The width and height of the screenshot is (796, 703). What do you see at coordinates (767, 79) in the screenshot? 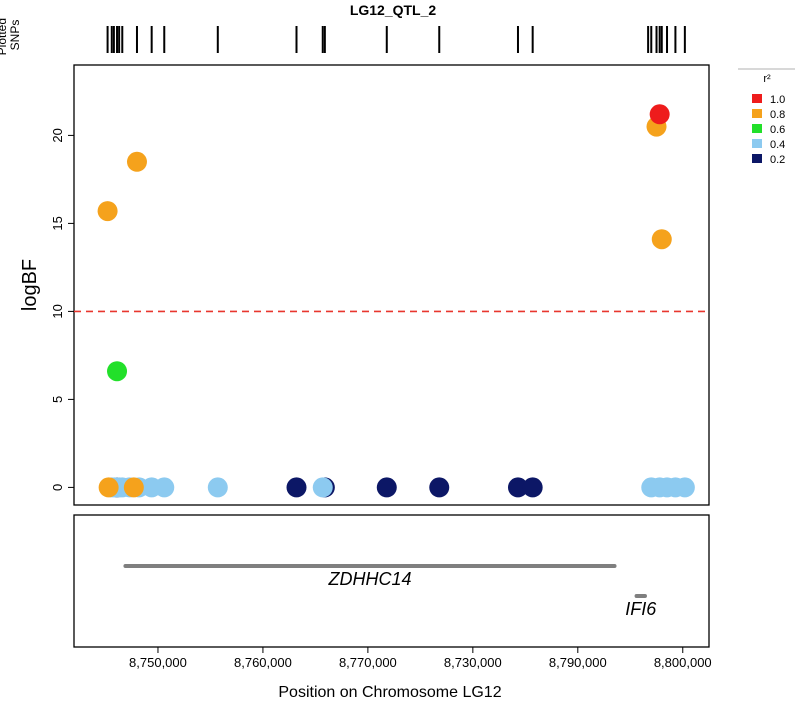
I see `legend-title: r²` at bounding box center [767, 79].